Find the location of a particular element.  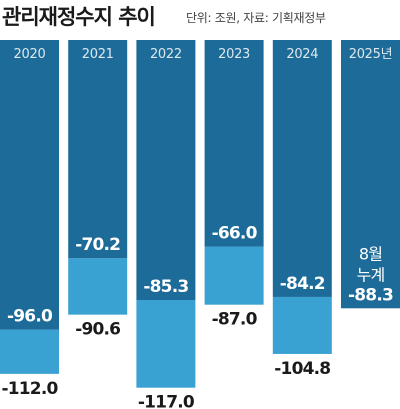

bar-main-2024 is located at coordinates (302, 168).